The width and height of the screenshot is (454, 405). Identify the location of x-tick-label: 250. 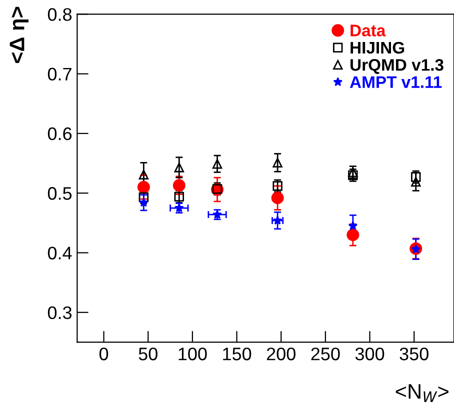
(325, 354).